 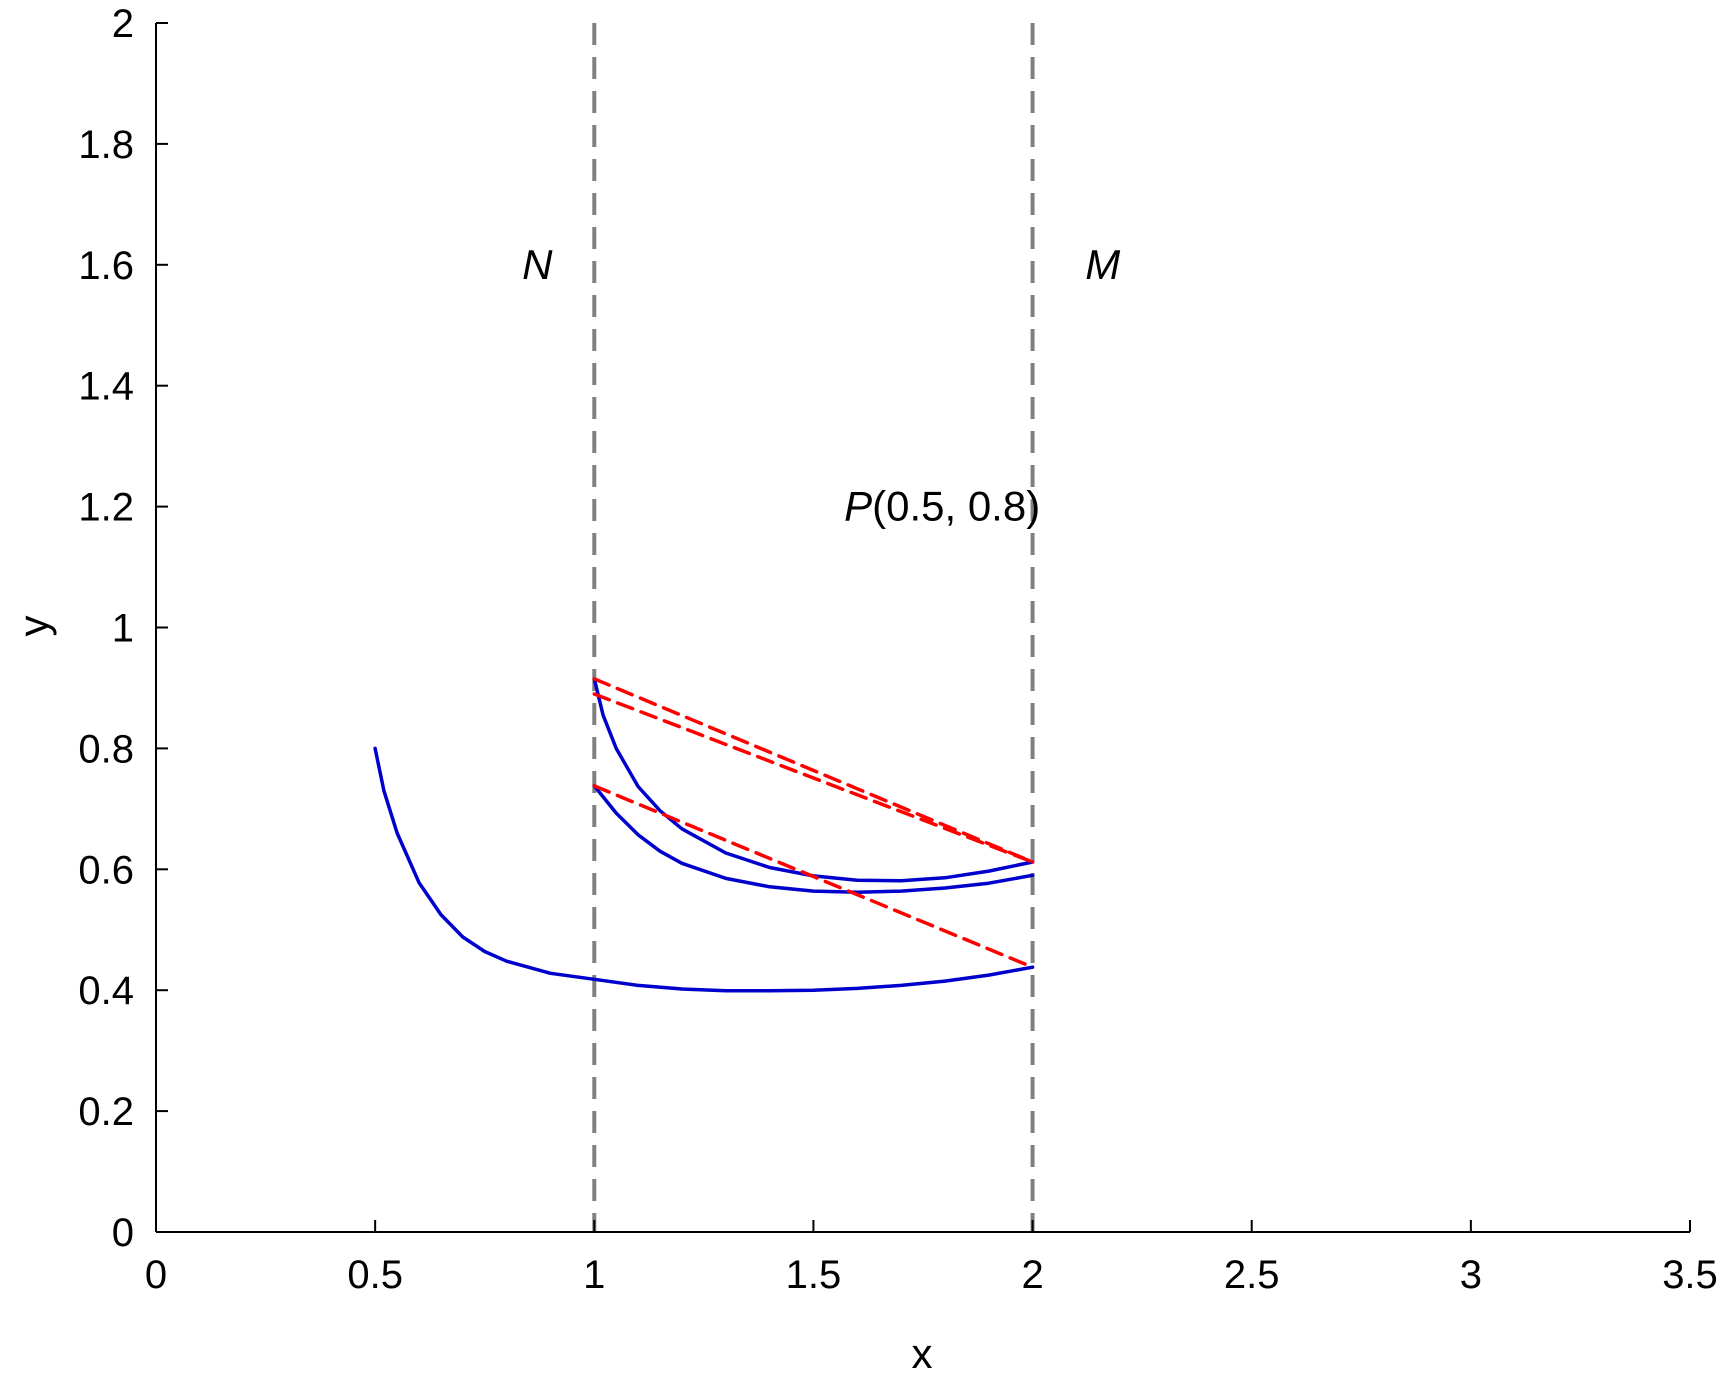 I want to click on x-tick-label: 1.5, so click(x=814, y=1275).